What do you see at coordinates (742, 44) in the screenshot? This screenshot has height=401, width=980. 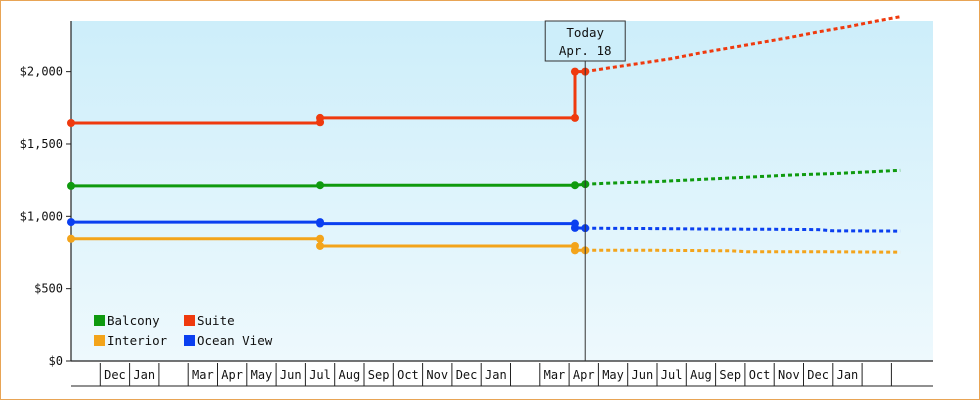 I see `forecast-line-suite` at bounding box center [742, 44].